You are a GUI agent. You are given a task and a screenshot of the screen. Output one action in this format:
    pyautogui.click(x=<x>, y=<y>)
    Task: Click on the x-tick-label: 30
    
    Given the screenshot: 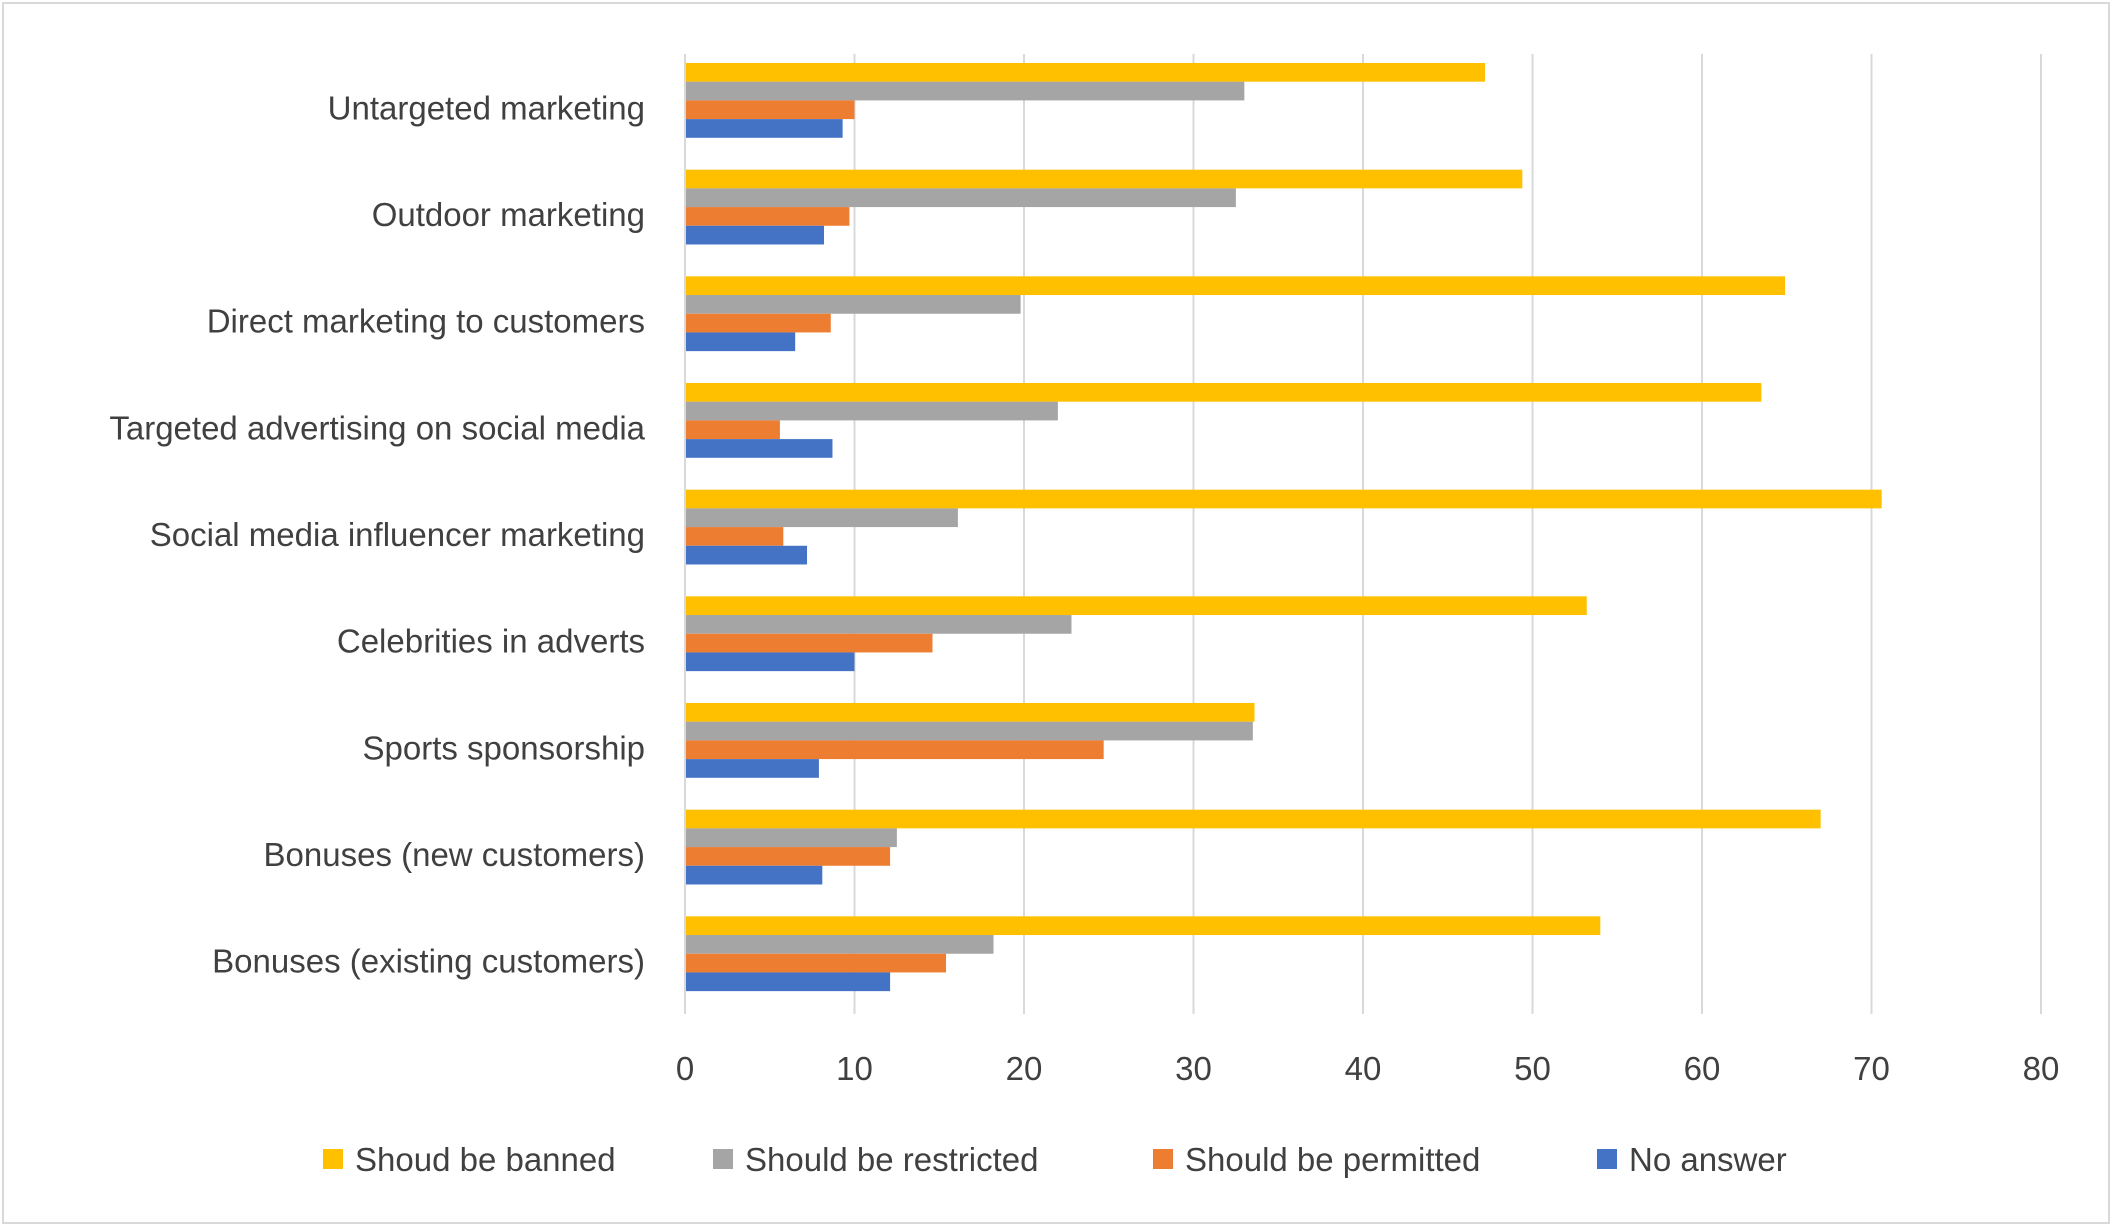 What is the action you would take?
    pyautogui.click(x=1193, y=1068)
    